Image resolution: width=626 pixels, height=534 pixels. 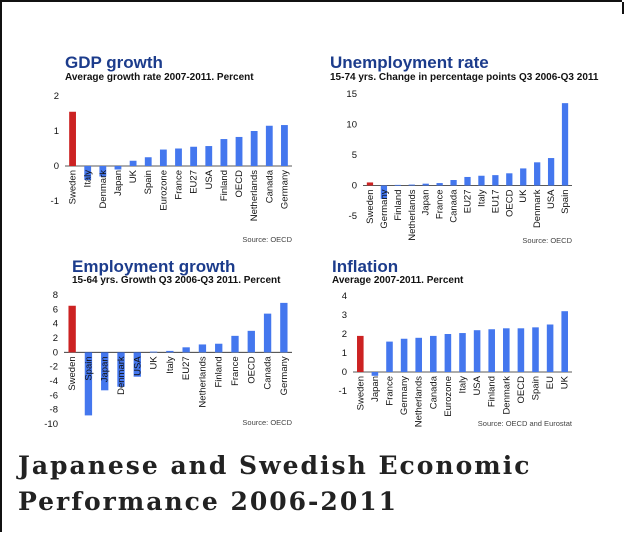 What do you see at coordinates (384, 192) in the screenshot?
I see `bar-germany` at bounding box center [384, 192].